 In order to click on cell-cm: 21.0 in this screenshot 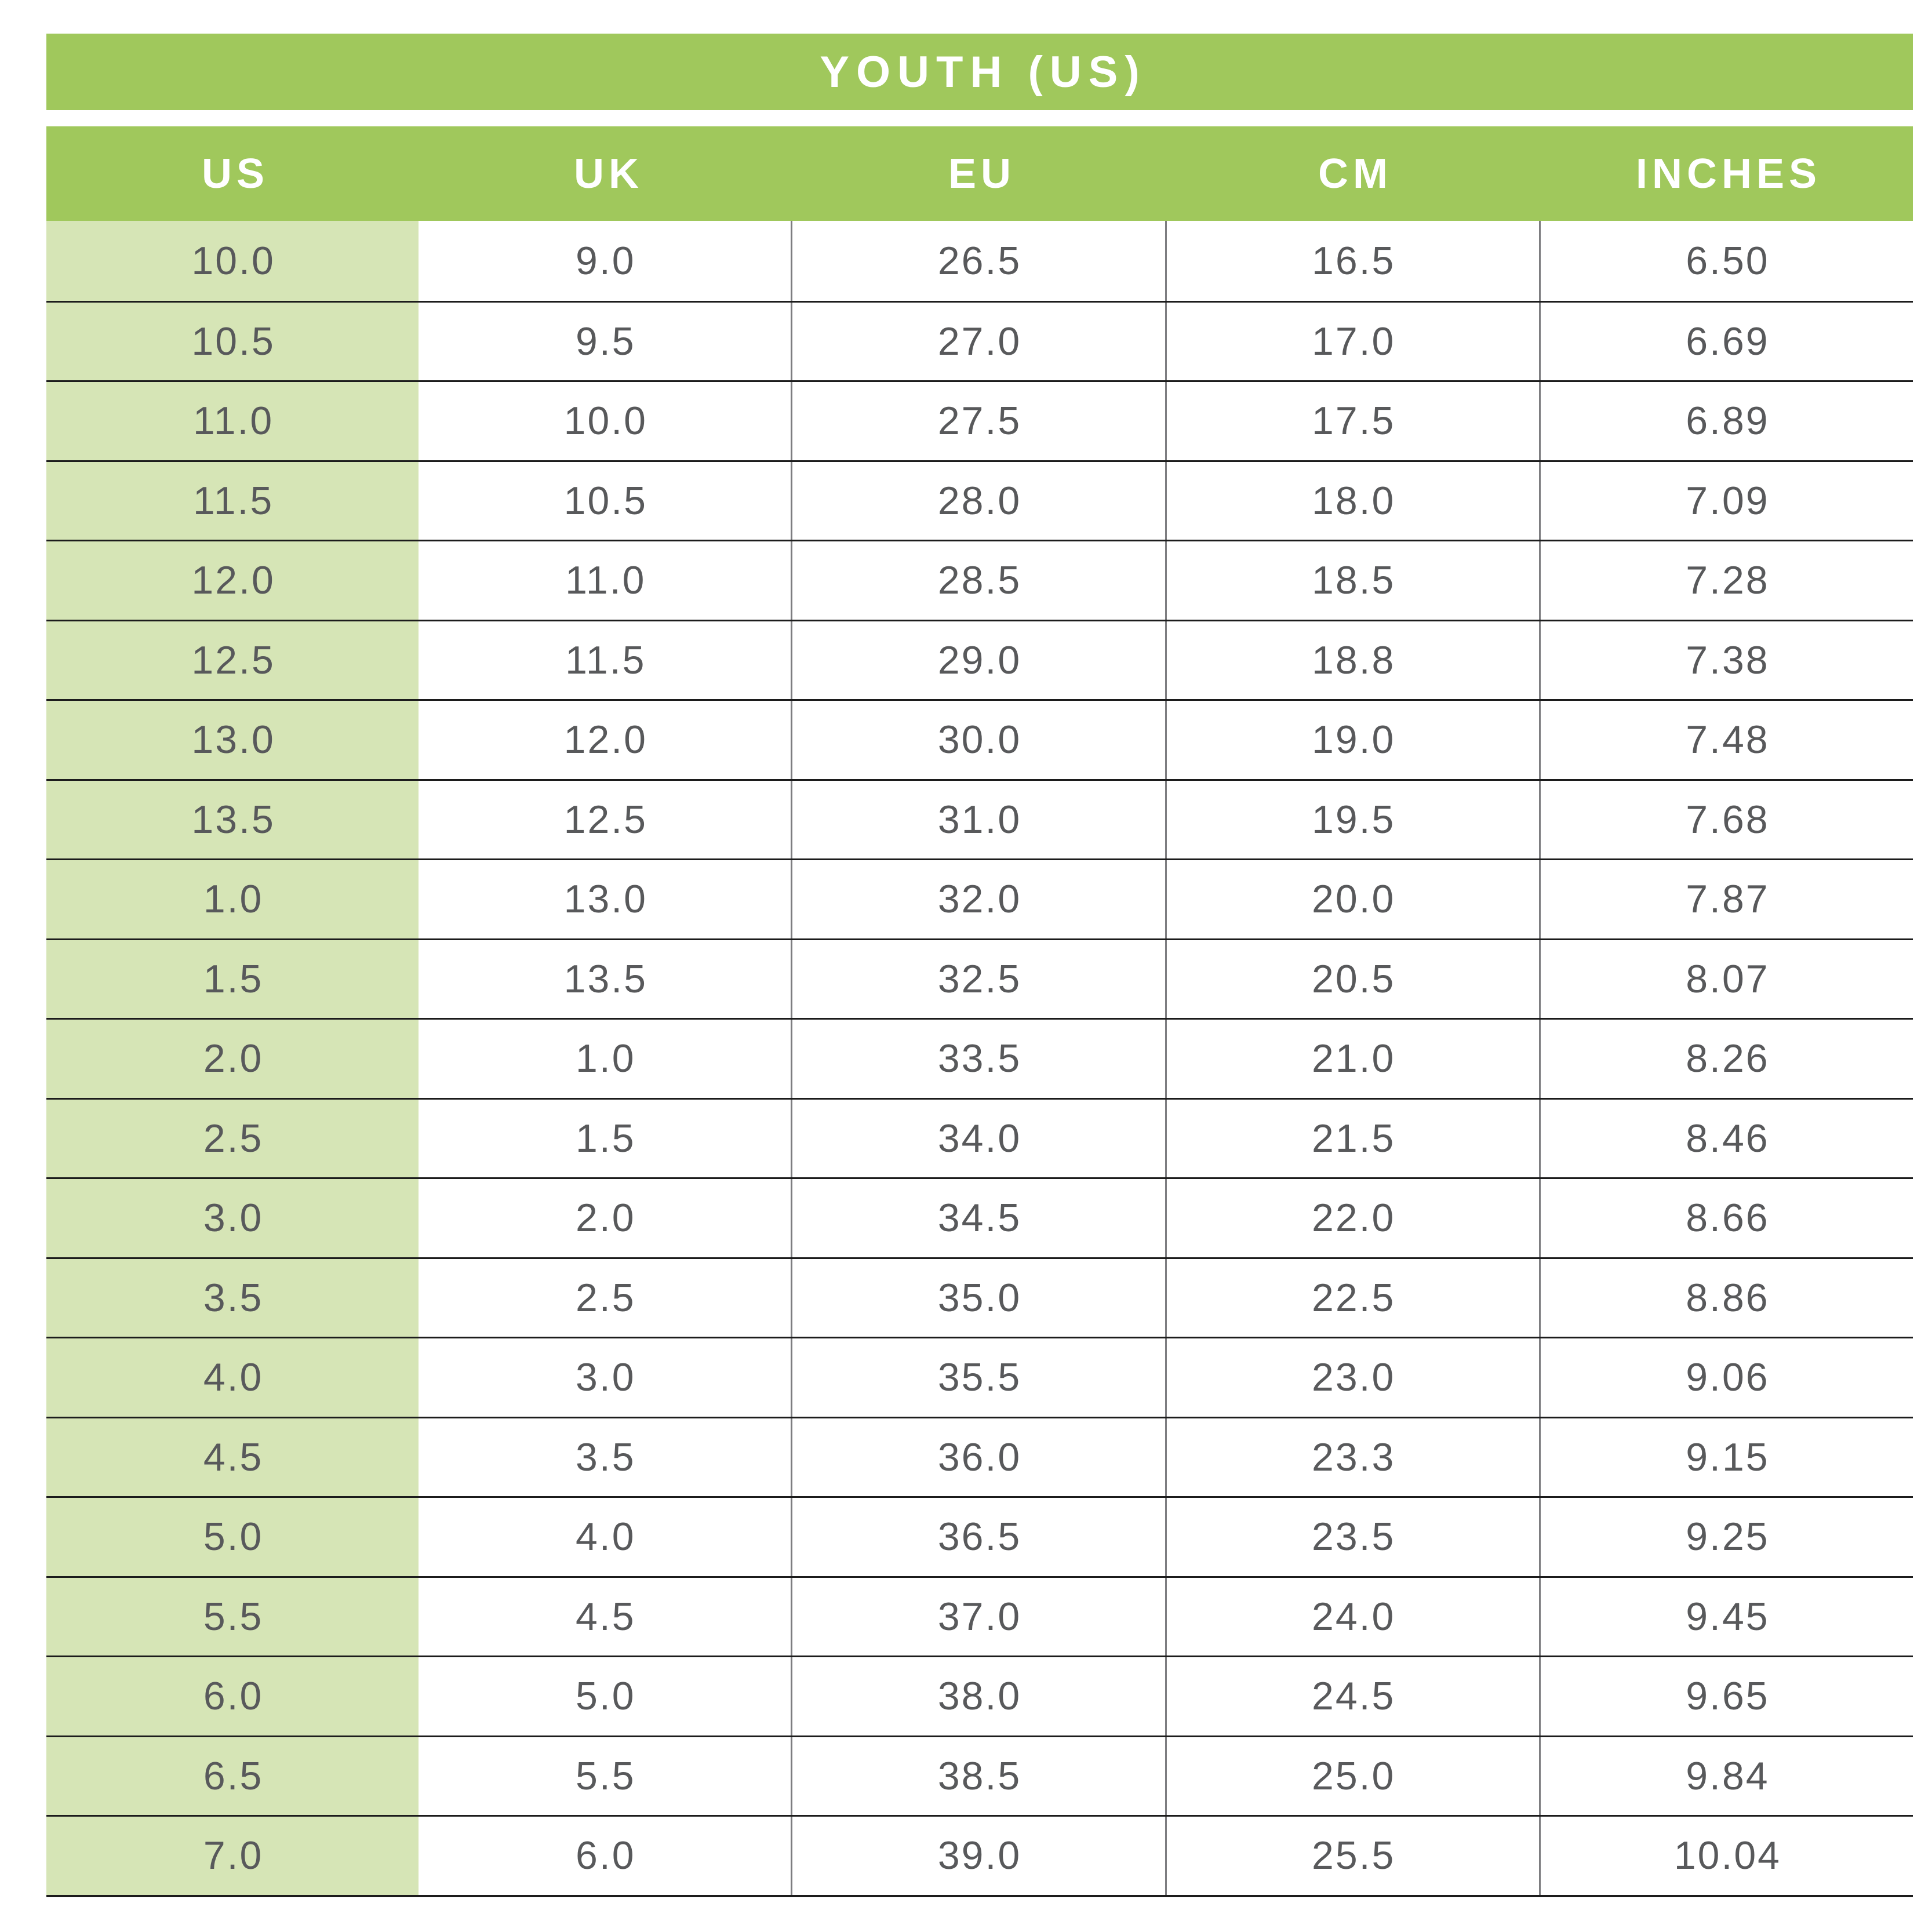, I will do `click(1352, 1059)`.